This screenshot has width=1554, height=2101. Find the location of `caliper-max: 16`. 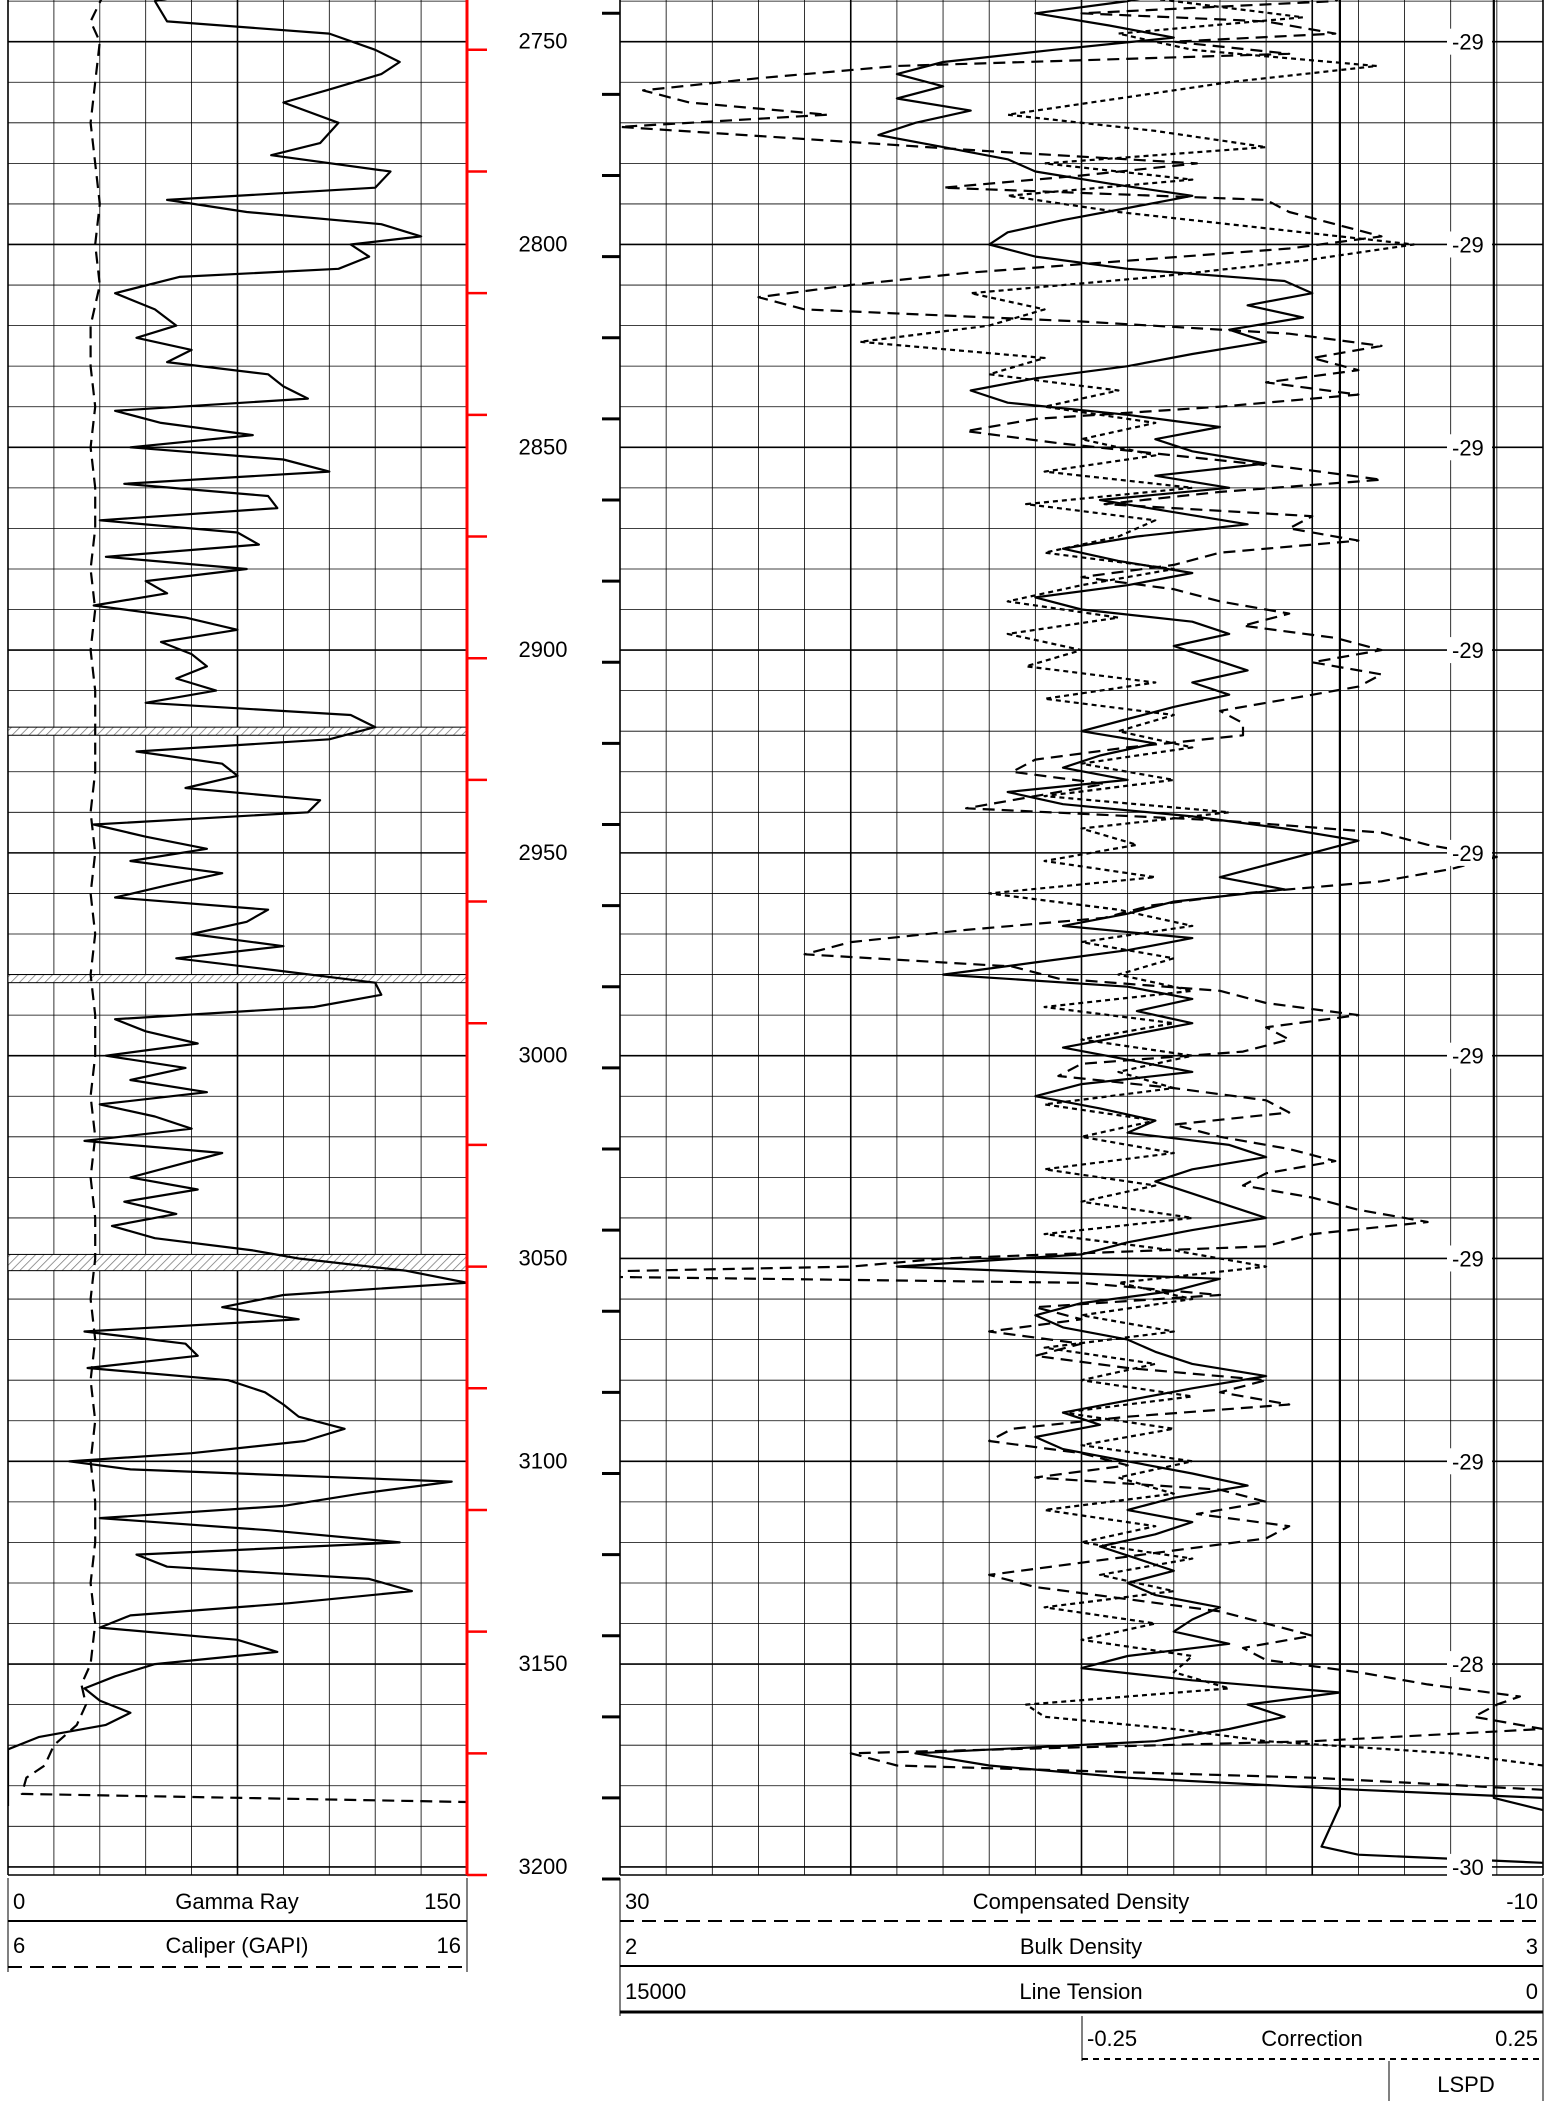

caliper-max: 16 is located at coordinates (449, 1945).